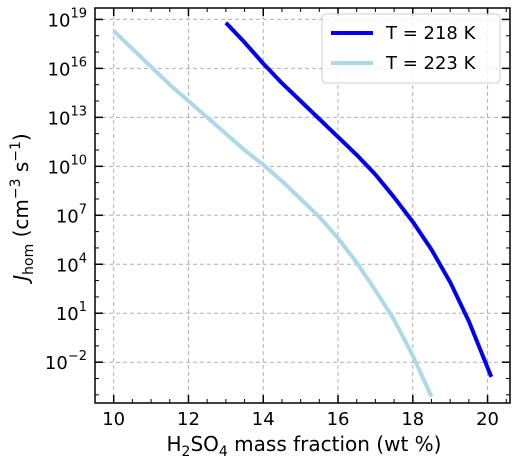  Describe the element at coordinates (304, 446) in the screenshot. I see `x-axis-label: H2SO4 mass fraction (wt %)` at that location.